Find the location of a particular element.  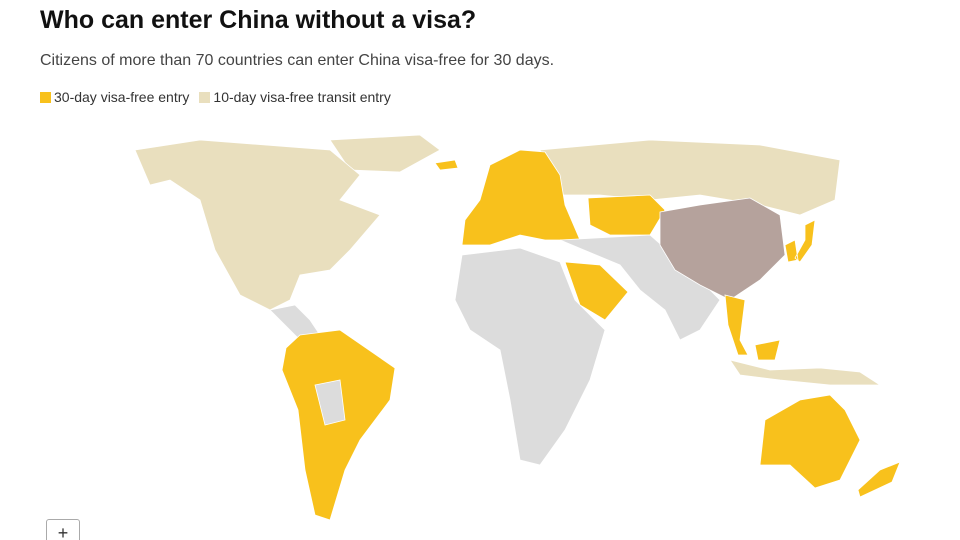

legend-item: 10-day visa-free transit entry is located at coordinates (295, 97).